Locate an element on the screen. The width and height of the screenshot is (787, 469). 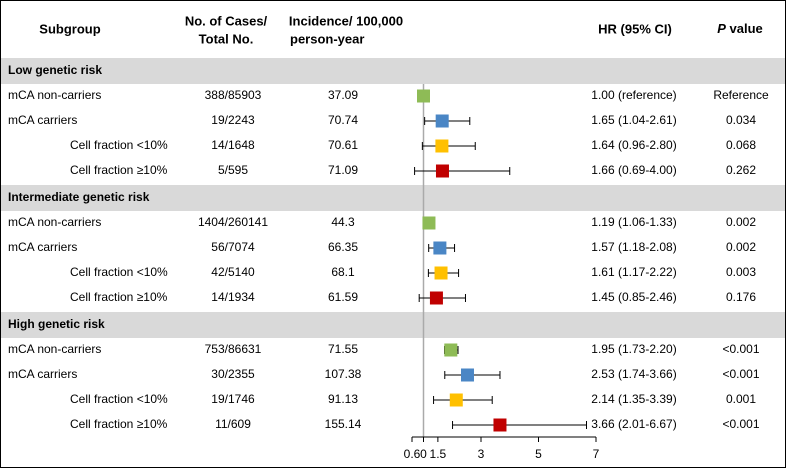
header-p-italic: P is located at coordinates (721, 28).